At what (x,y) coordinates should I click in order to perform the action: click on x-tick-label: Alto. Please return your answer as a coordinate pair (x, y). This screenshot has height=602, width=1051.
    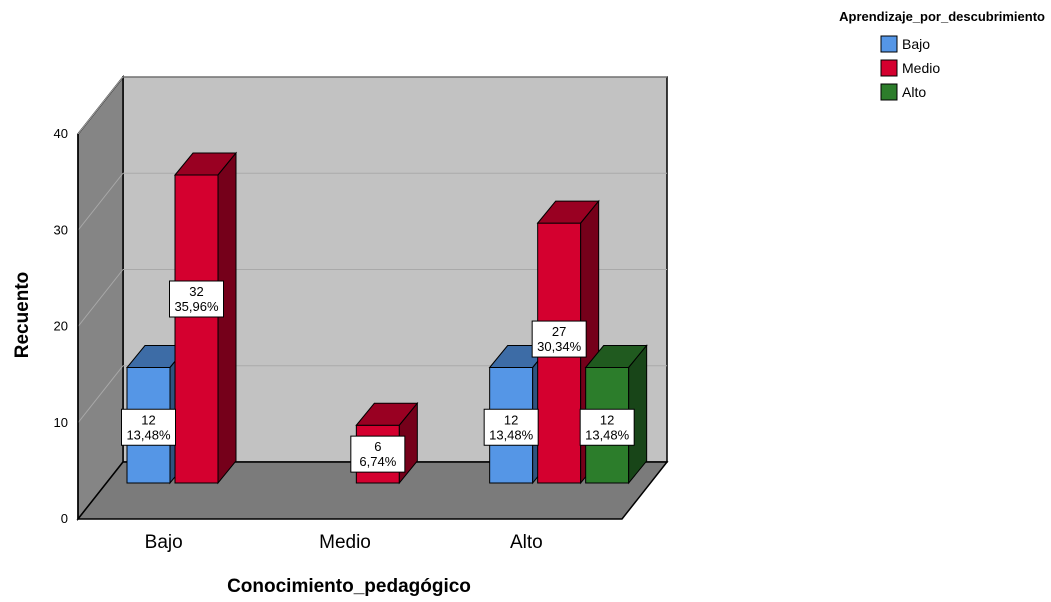
    Looking at the image, I should click on (526, 542).